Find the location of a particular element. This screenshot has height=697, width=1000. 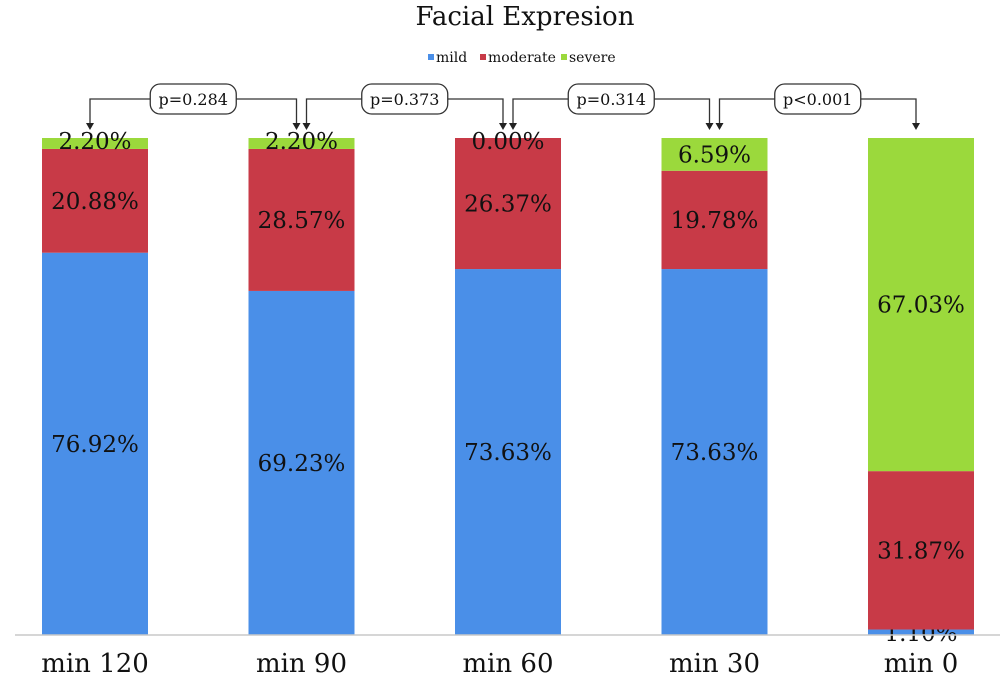

data-label-moderate: 26.37% is located at coordinates (508, 205).